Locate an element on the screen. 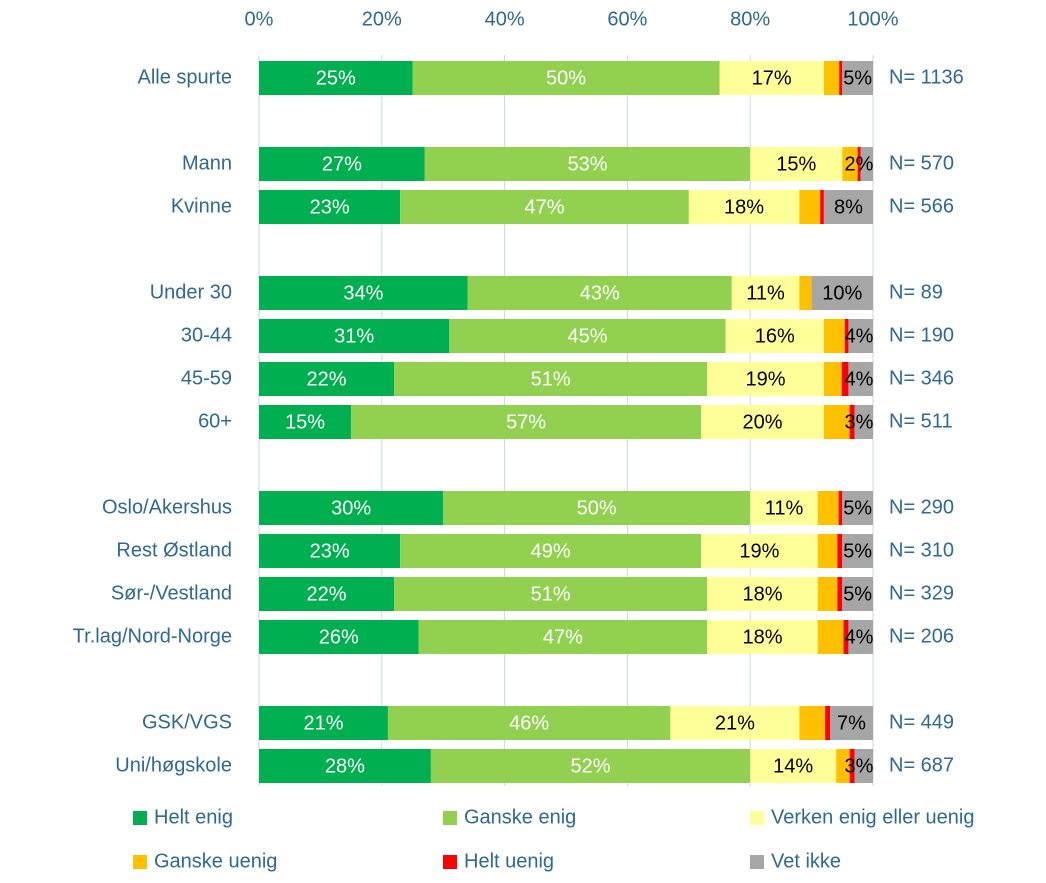 This screenshot has width=1046, height=883. value-label: 16% is located at coordinates (775, 336).